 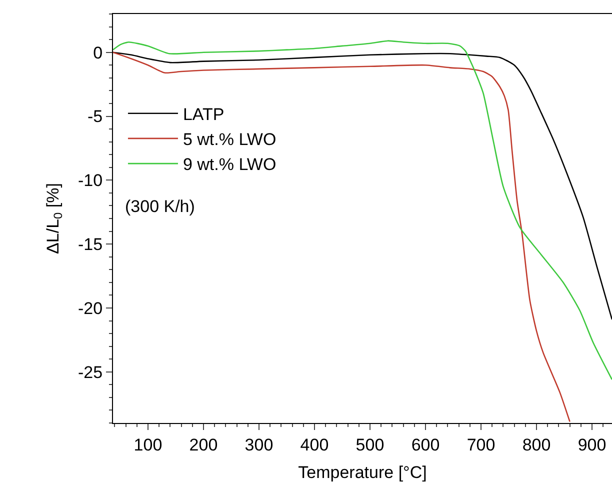 I want to click on y-tick-label: 0, so click(x=98, y=52).